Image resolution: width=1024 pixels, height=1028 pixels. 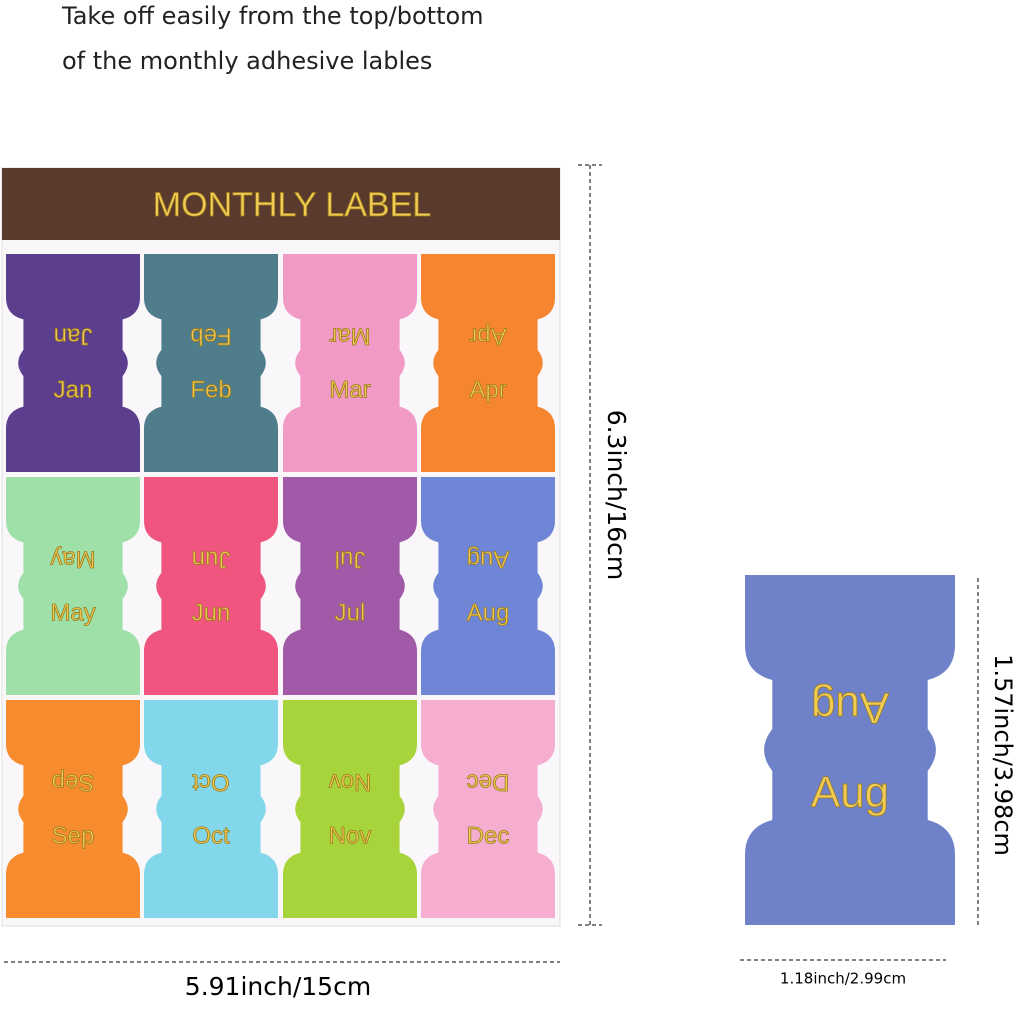 What do you see at coordinates (1003, 755) in the screenshot?
I see `dimension-text: 1.57inch/3.98cm` at bounding box center [1003, 755].